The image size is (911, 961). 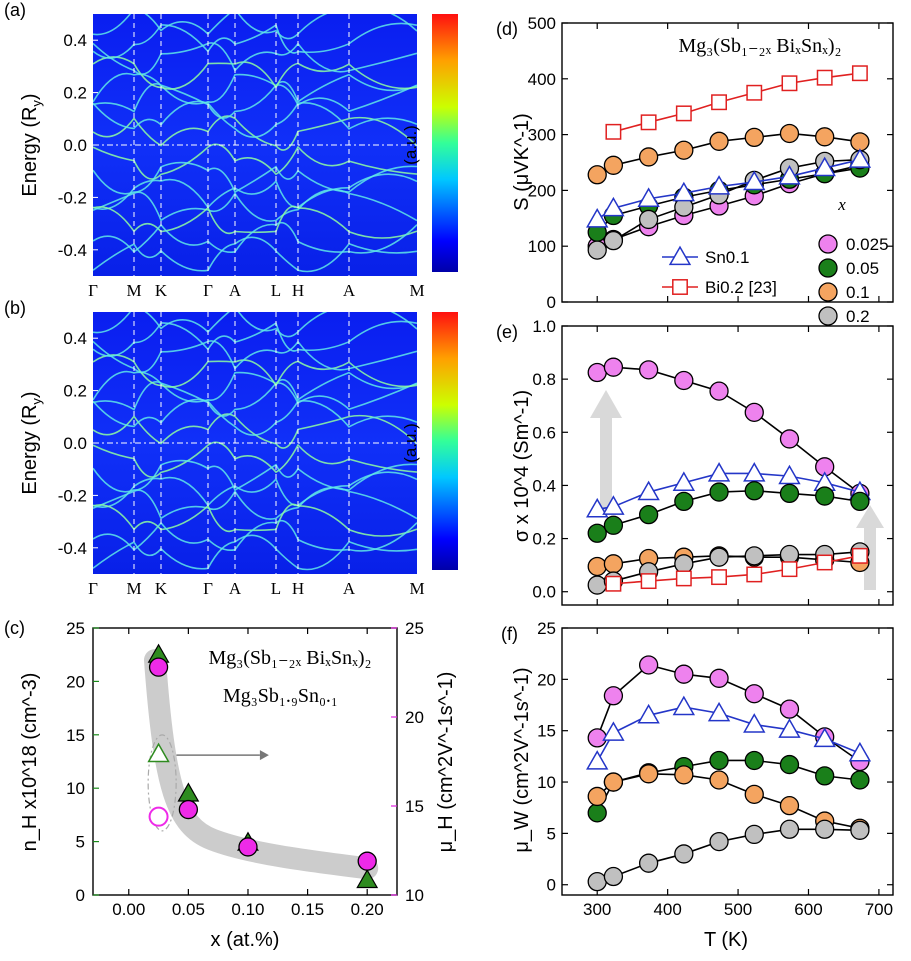 What do you see at coordinates (544, 326) in the screenshot?
I see `y-tick-label: 1.0` at bounding box center [544, 326].